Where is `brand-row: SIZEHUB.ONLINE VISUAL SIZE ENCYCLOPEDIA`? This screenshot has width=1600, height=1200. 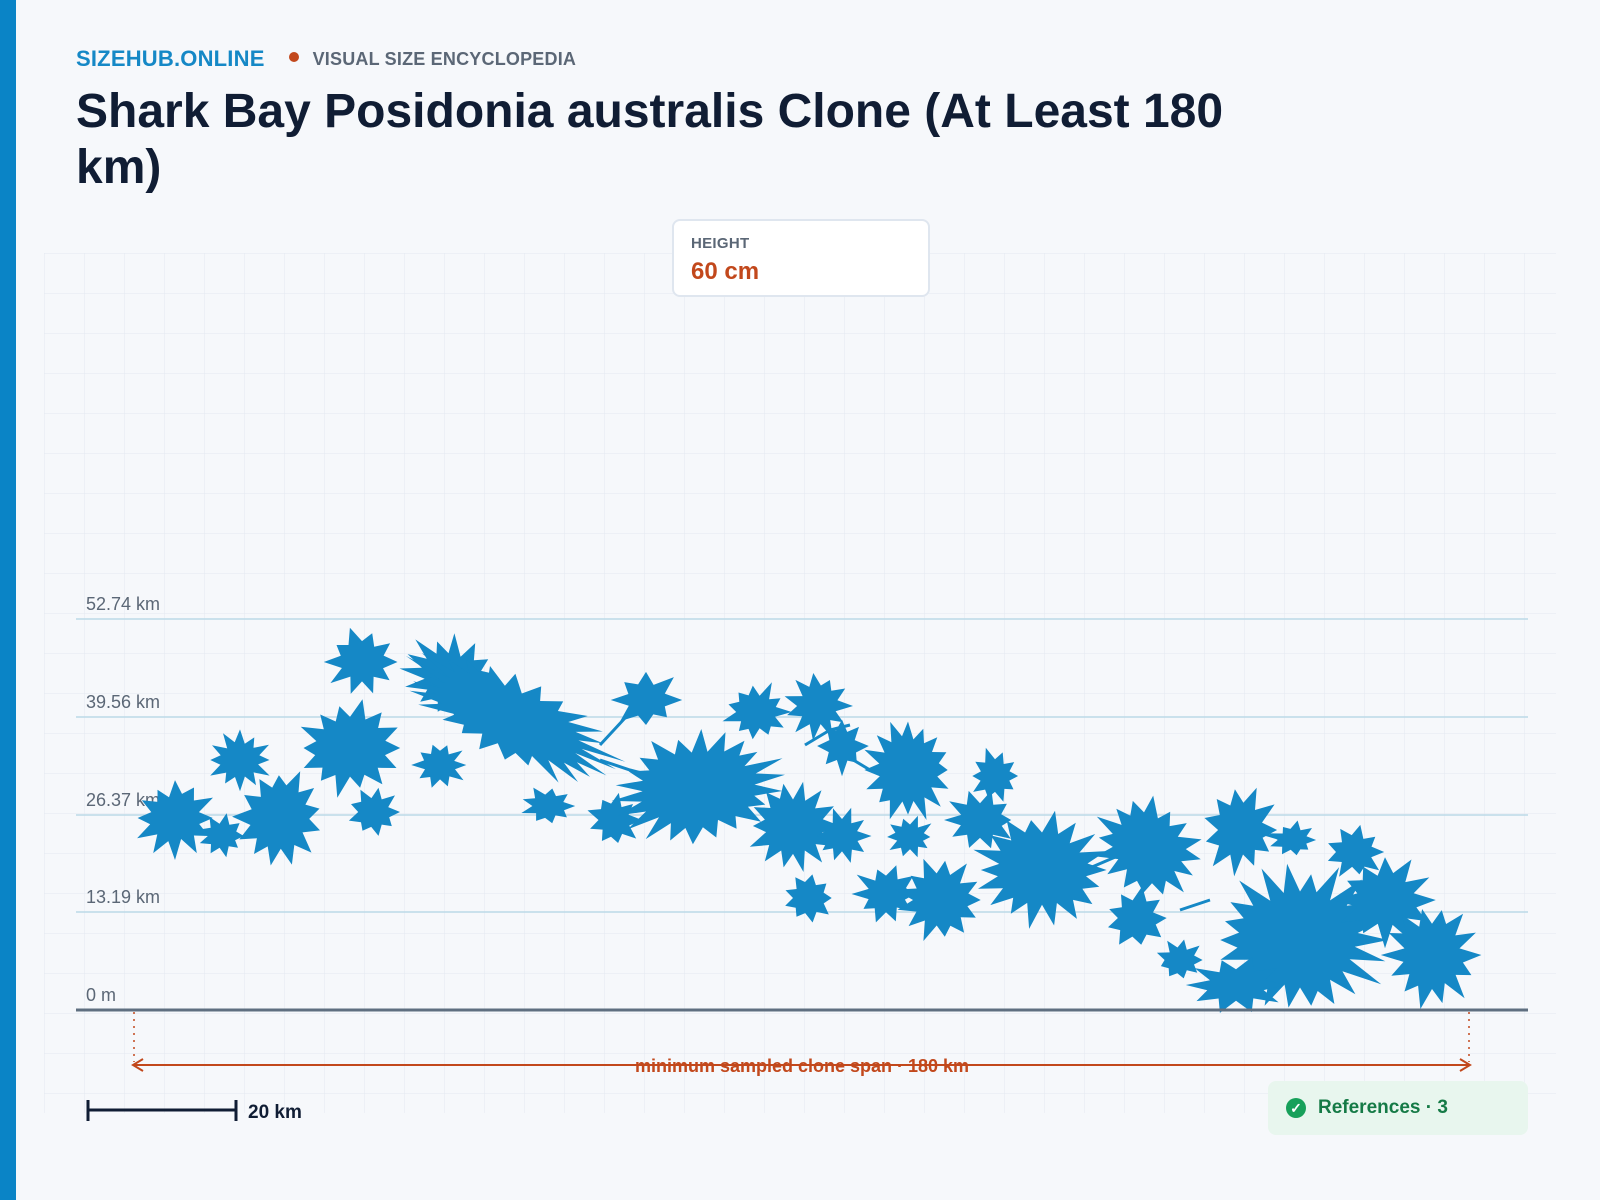 brand-row: SIZEHUB.ONLINE VISUAL SIZE ENCYCLOPEDIA is located at coordinates (326, 59).